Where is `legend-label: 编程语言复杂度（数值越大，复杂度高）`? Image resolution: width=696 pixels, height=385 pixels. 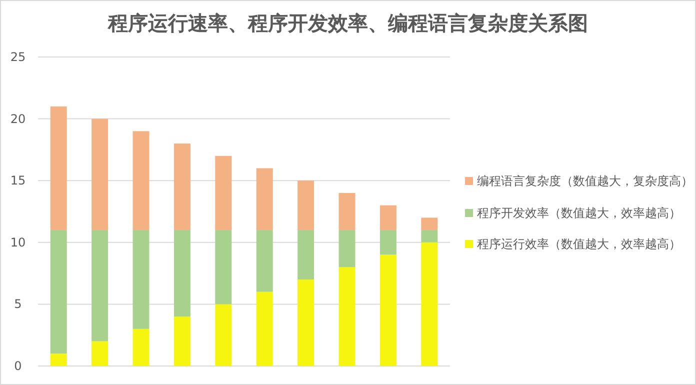
legend-label: 编程语言复杂度（数值越大，复杂度高） is located at coordinates (585, 181).